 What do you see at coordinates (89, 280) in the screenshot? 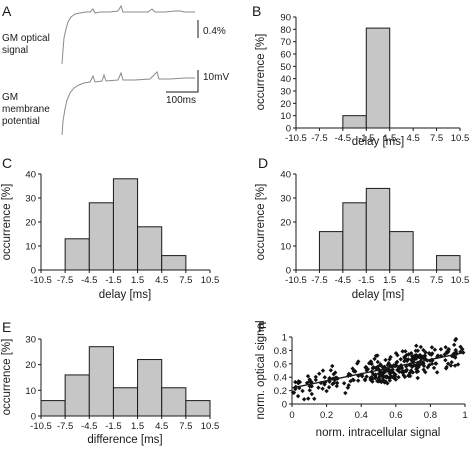
I see `x-tick-label: -4.5` at bounding box center [89, 280].